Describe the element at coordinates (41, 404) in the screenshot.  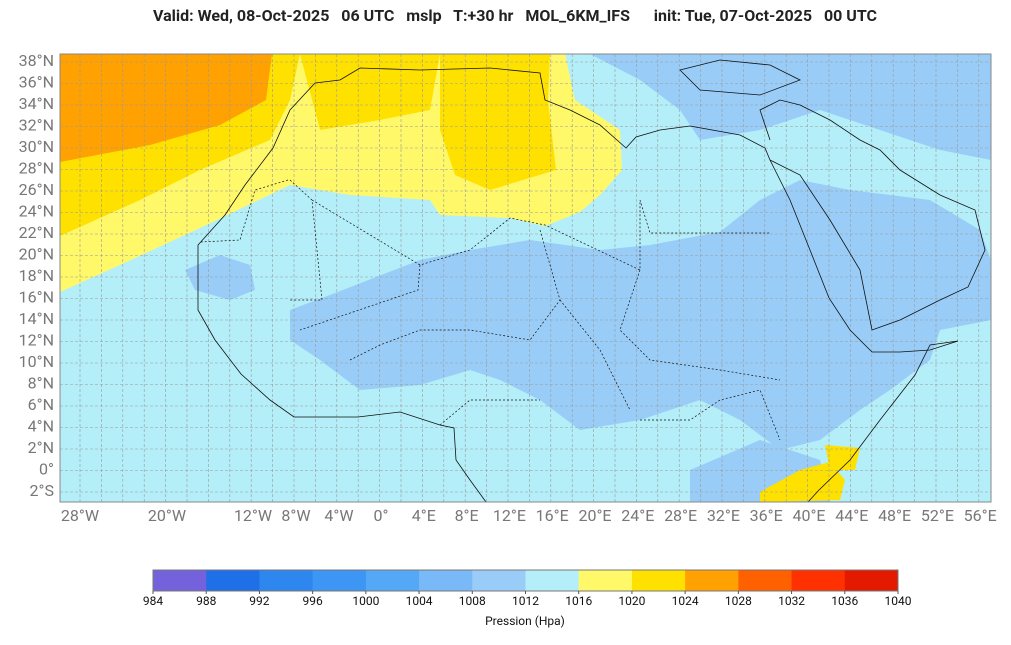
I see `lat-label: 6°N` at that location.